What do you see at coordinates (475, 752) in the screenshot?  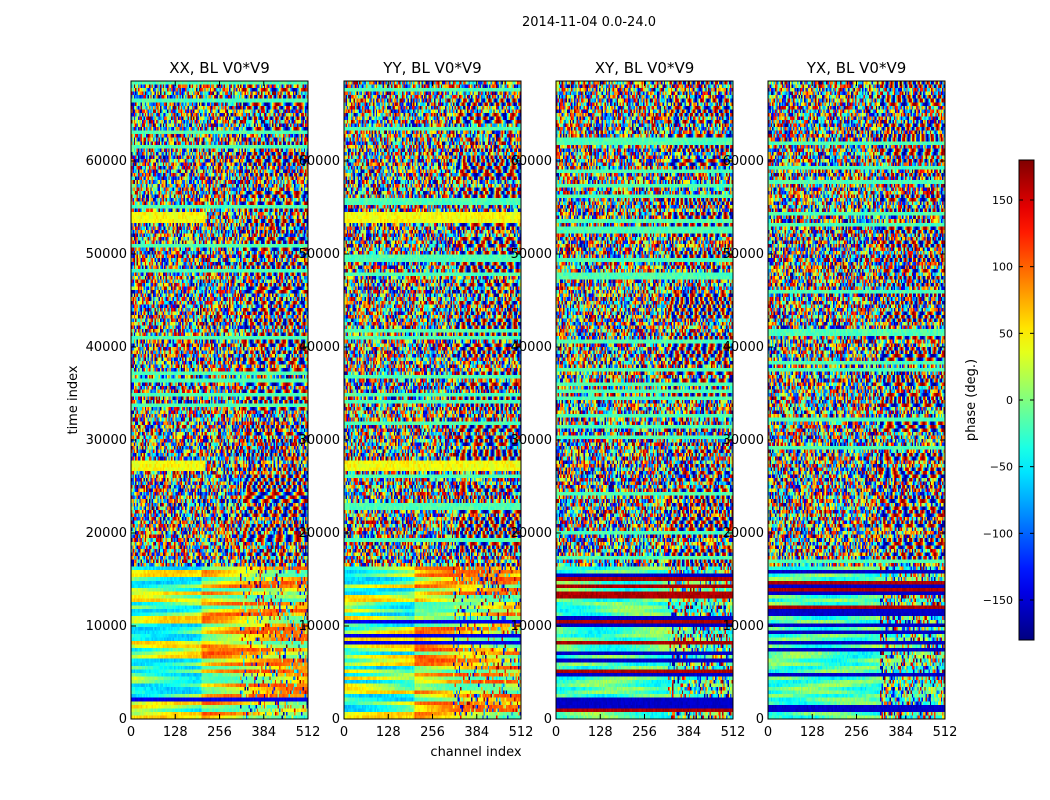 I see `x-axis-label: channel index` at bounding box center [475, 752].